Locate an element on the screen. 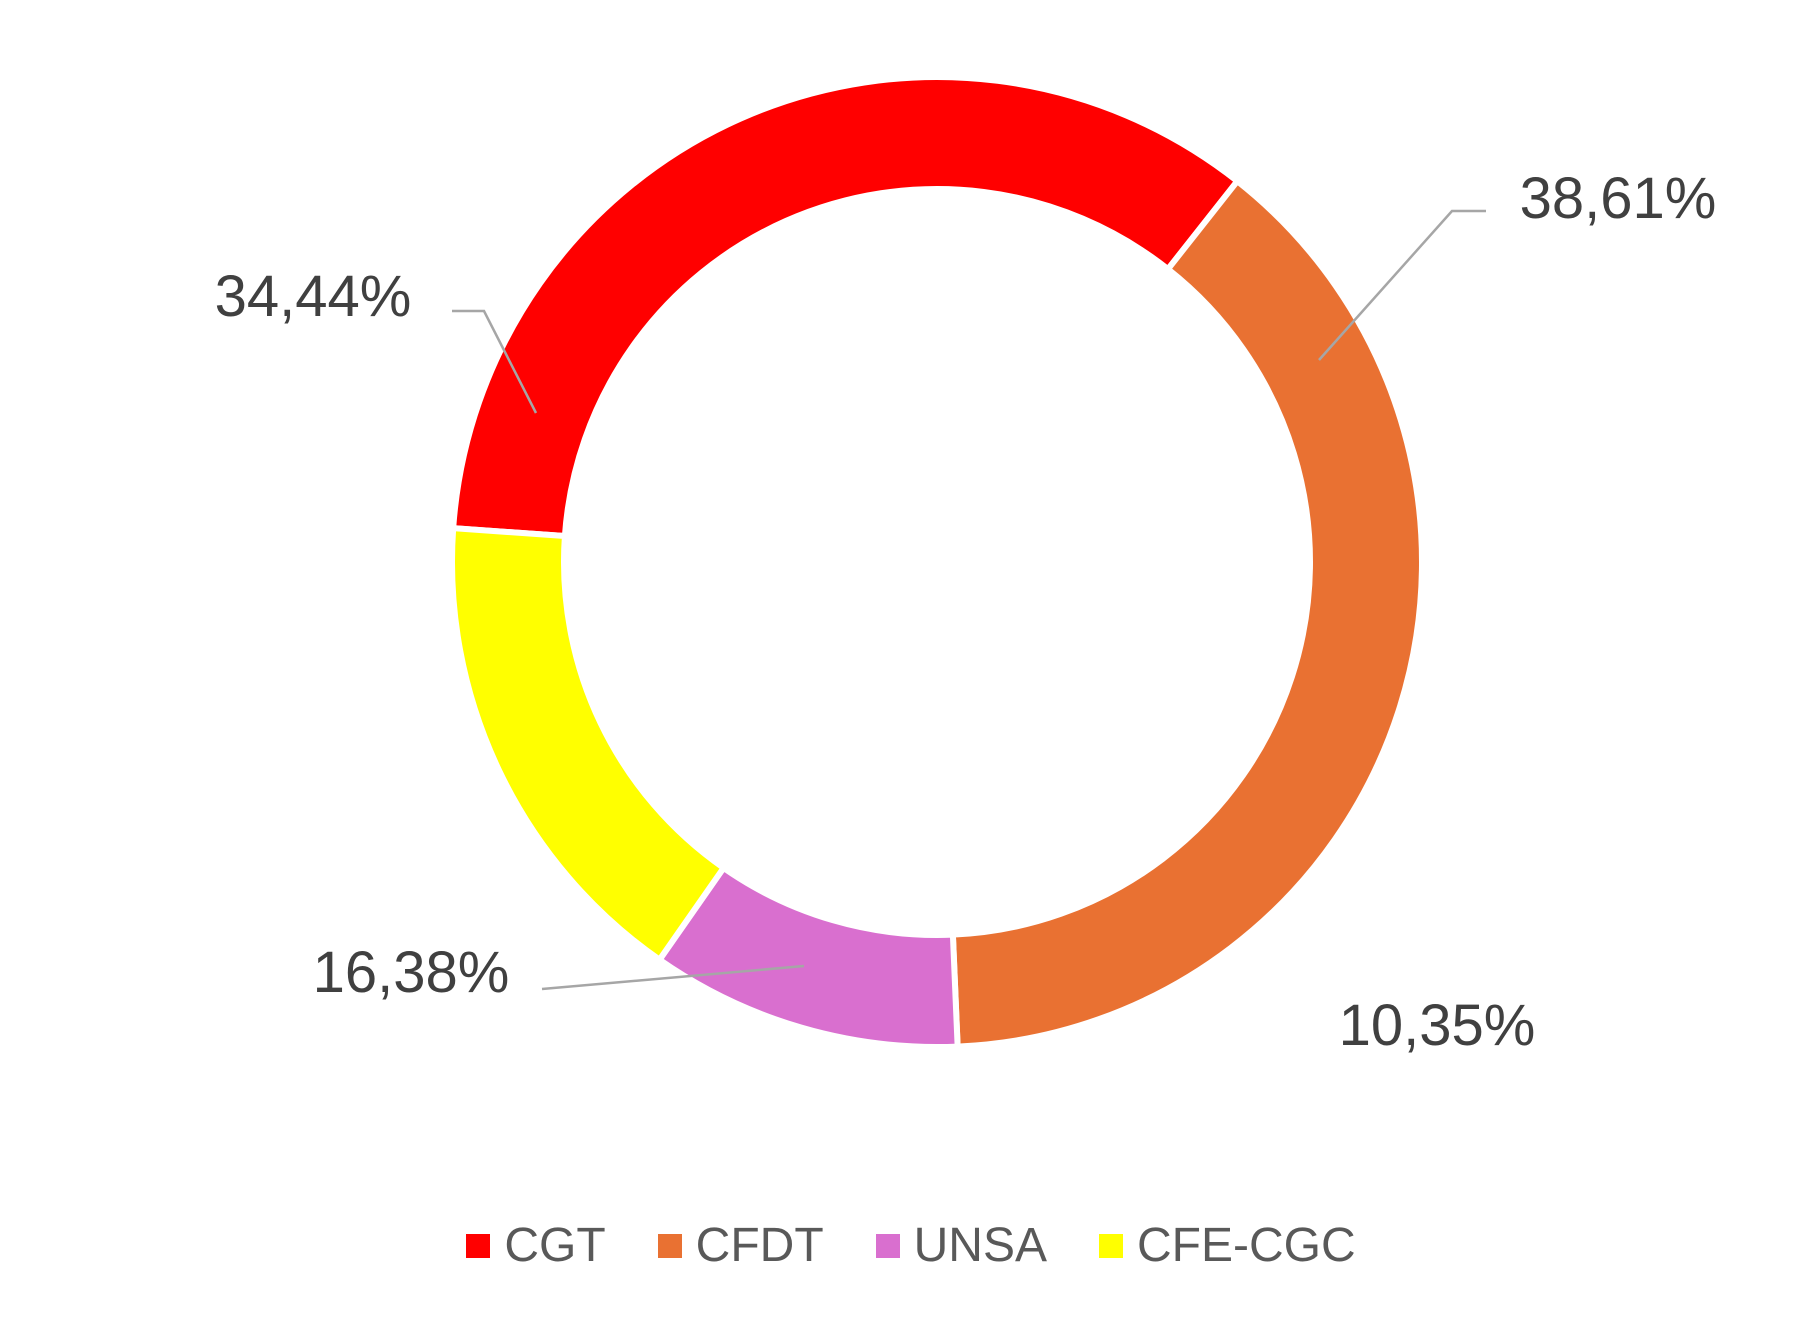  legend-item-unsa: UNSA is located at coordinates (961, 1245).